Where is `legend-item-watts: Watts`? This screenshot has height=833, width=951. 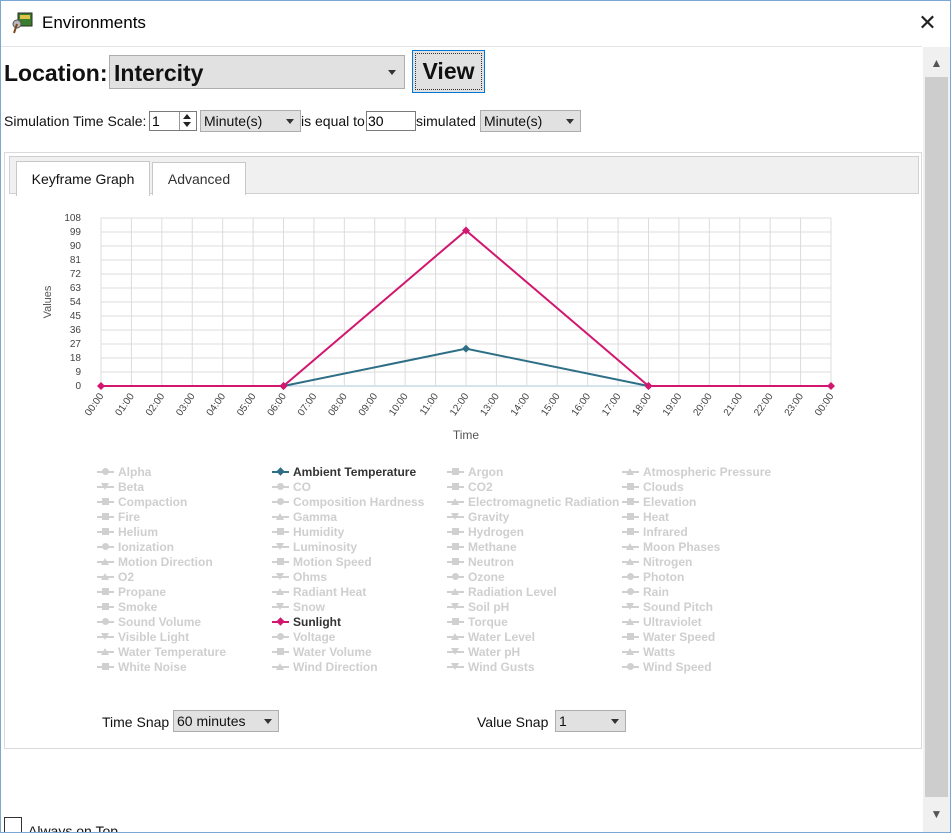
legend-item-watts: Watts is located at coordinates (648, 652).